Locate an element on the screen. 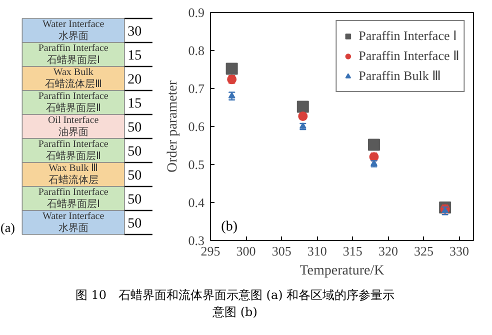 Image resolution: width=492 pixels, height=335 pixels. y-tick-label: 0.3 is located at coordinates (196, 240).